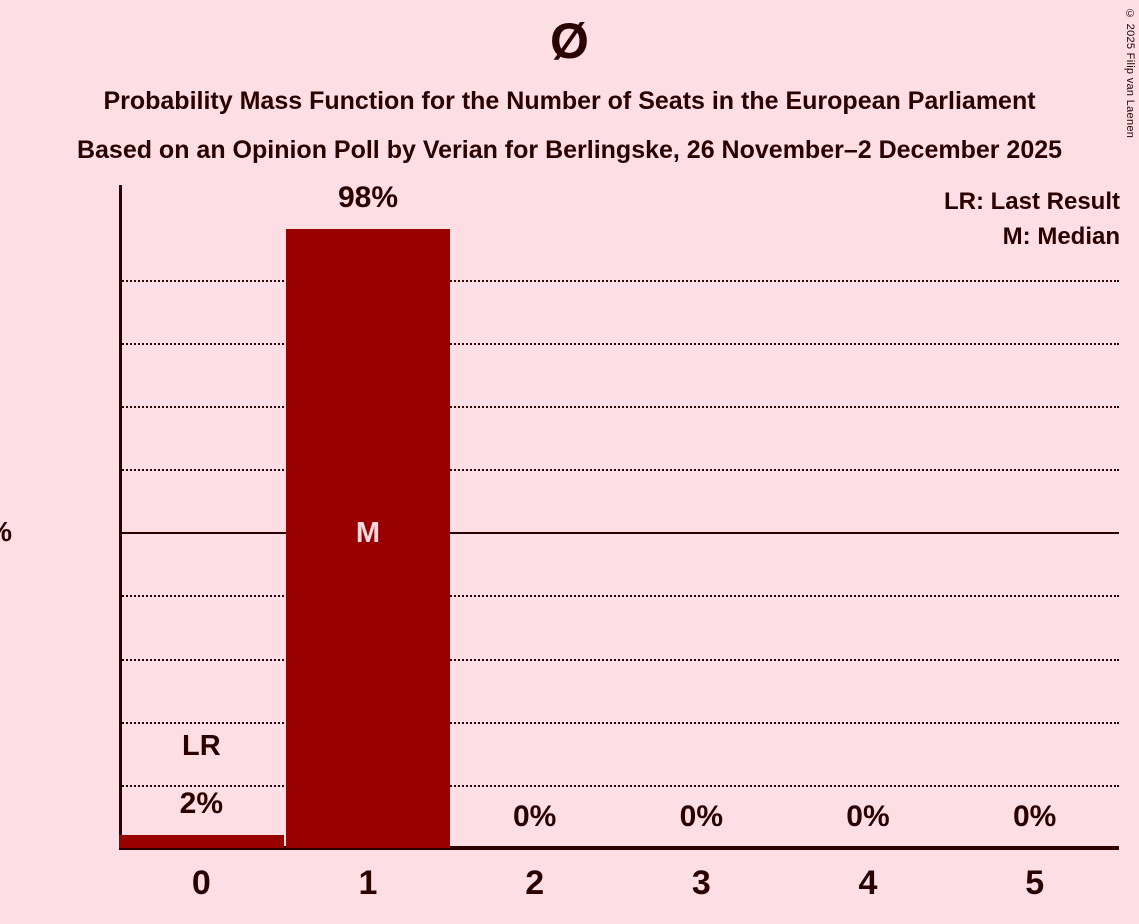  Describe the element at coordinates (569, 41) in the screenshot. I see `chart-symbol-title: Ø` at that location.